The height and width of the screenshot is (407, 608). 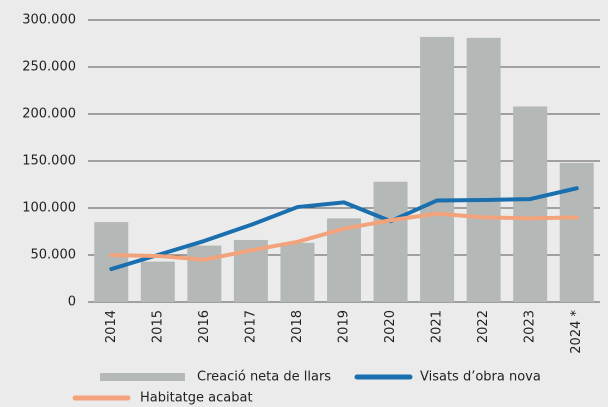 I want to click on y-tick-label: 250.000, so click(x=49, y=67).